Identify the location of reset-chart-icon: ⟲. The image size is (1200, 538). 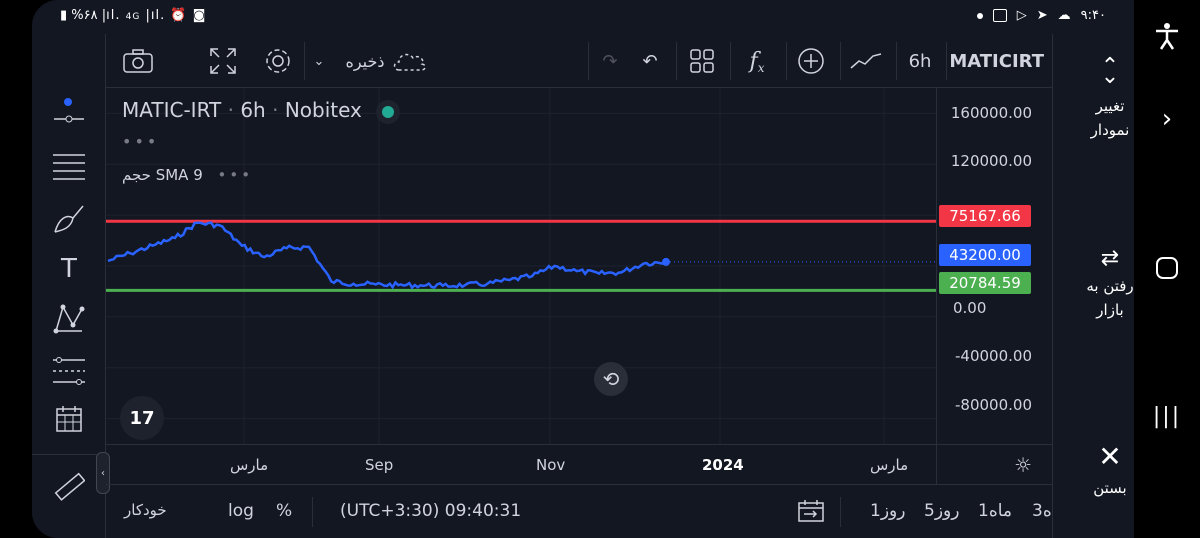
(611, 379).